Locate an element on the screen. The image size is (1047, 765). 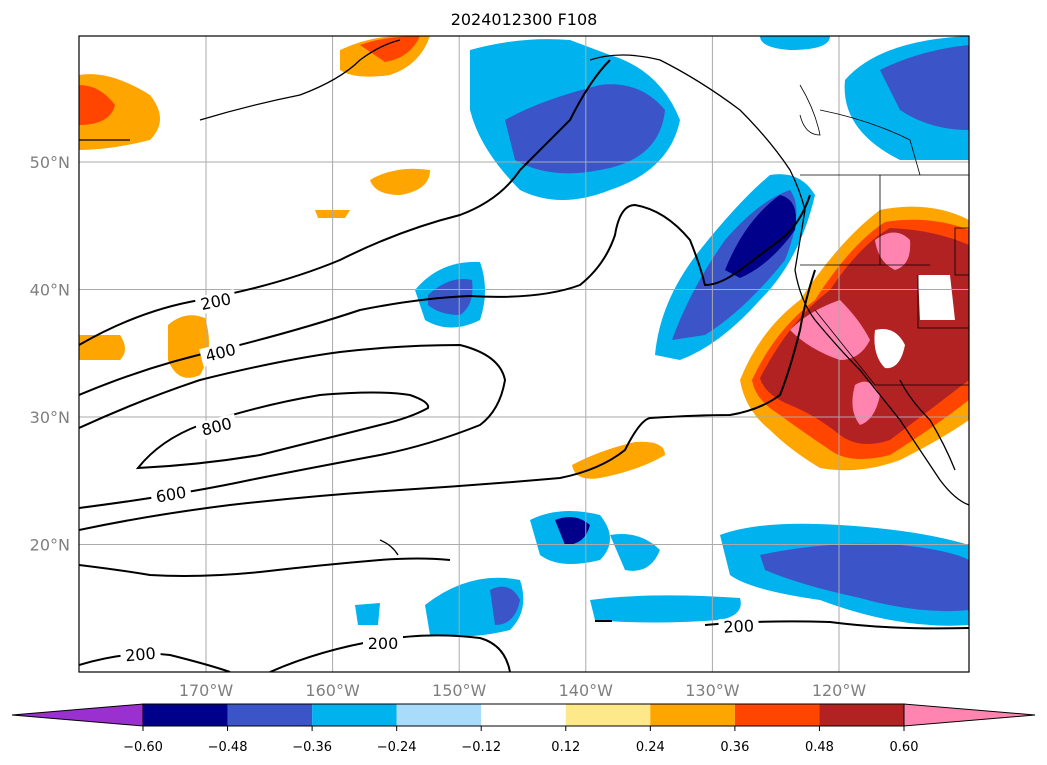
latitude-label: 50°N is located at coordinates (50, 162).